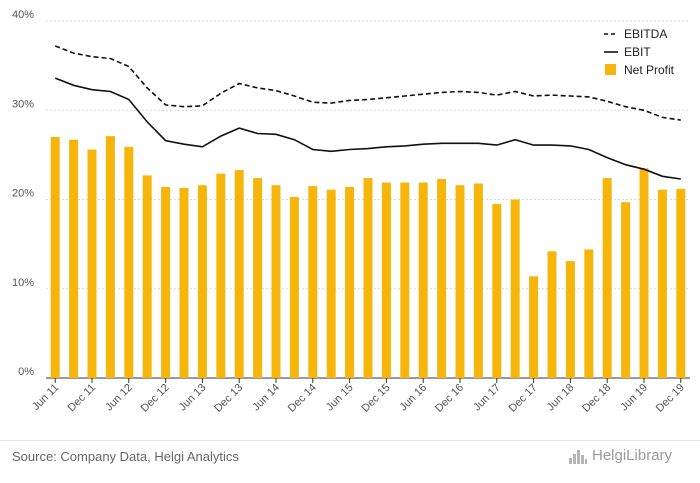  I want to click on y-tick-label: 0%, so click(26, 372).